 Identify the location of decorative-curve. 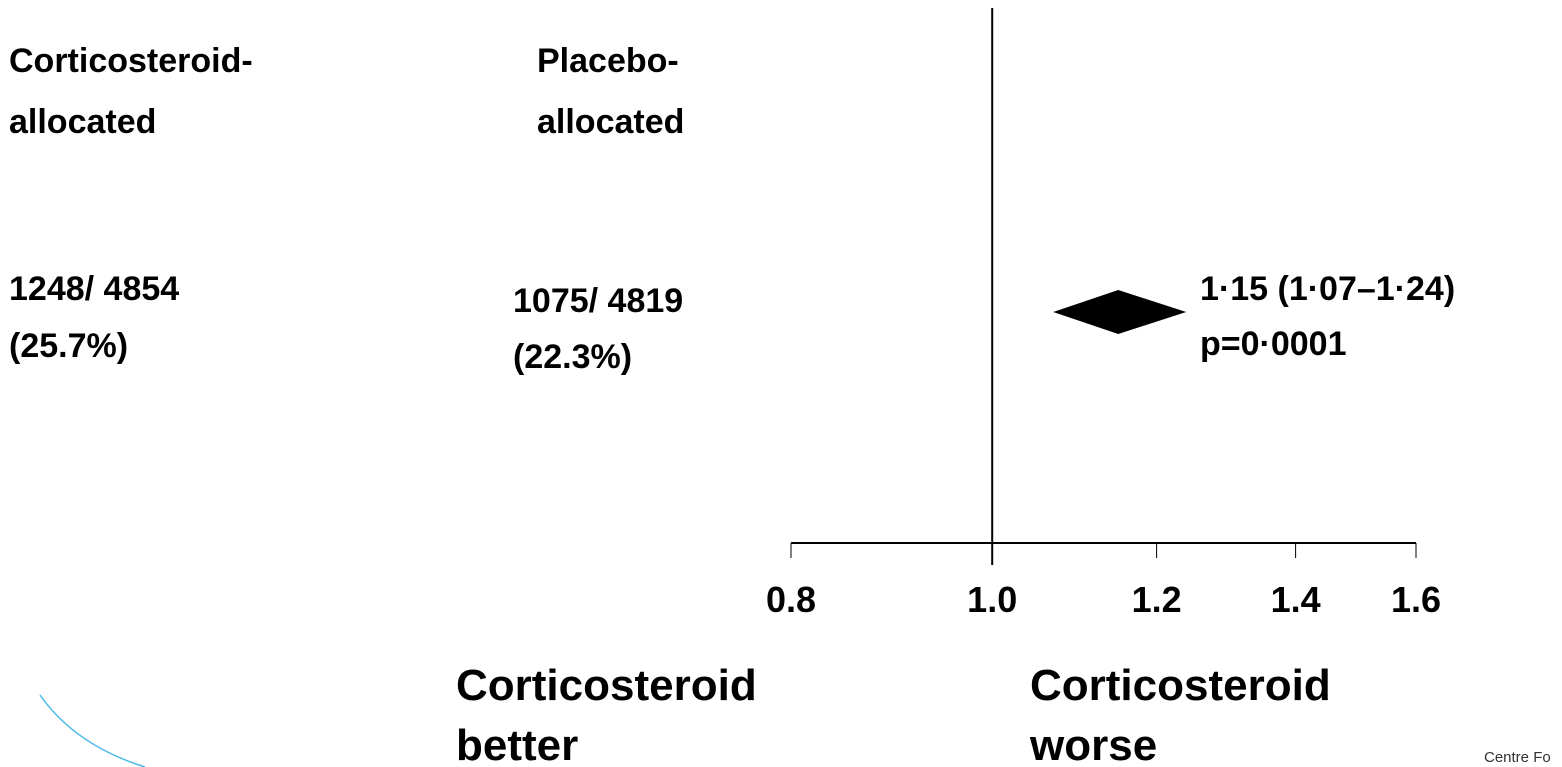
(92, 730).